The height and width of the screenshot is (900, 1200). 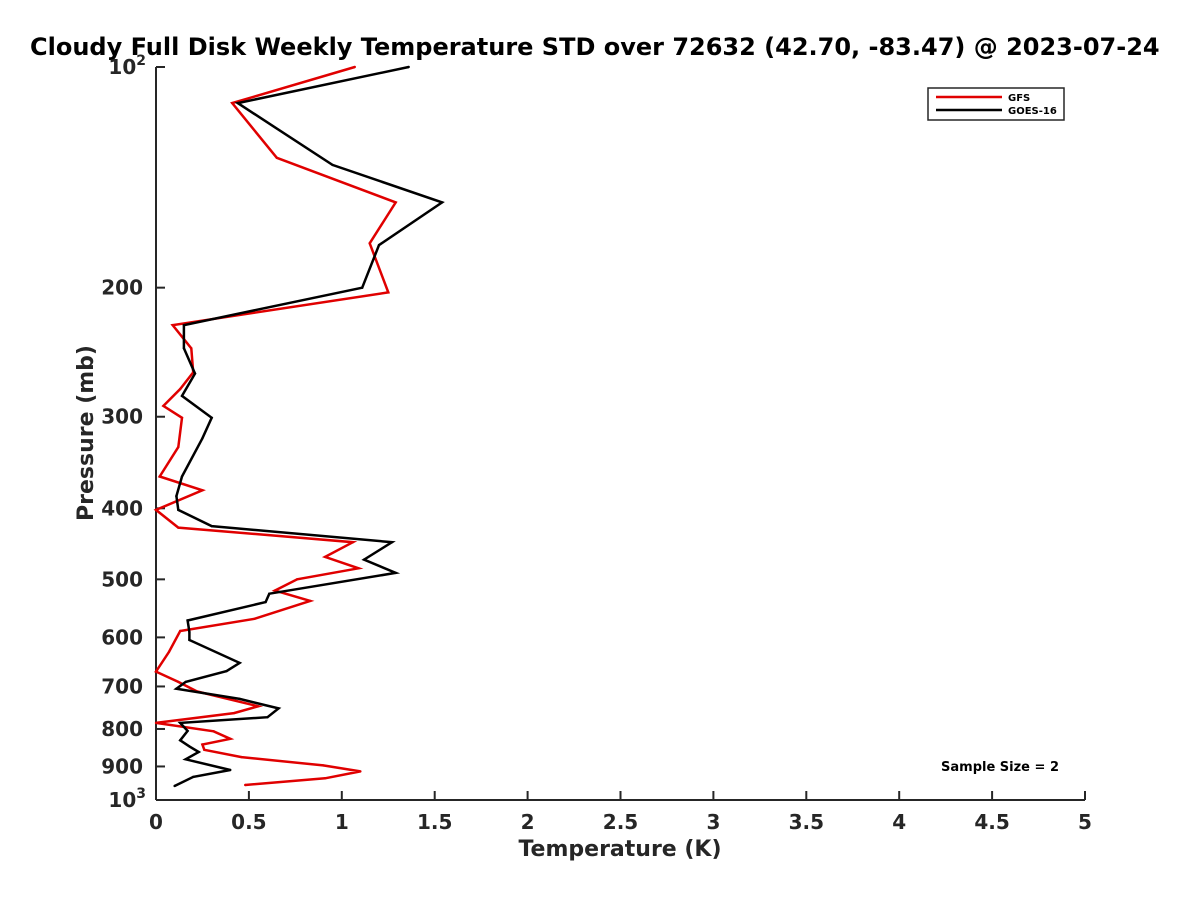 I want to click on y-tick-label: 200, so click(x=122, y=288).